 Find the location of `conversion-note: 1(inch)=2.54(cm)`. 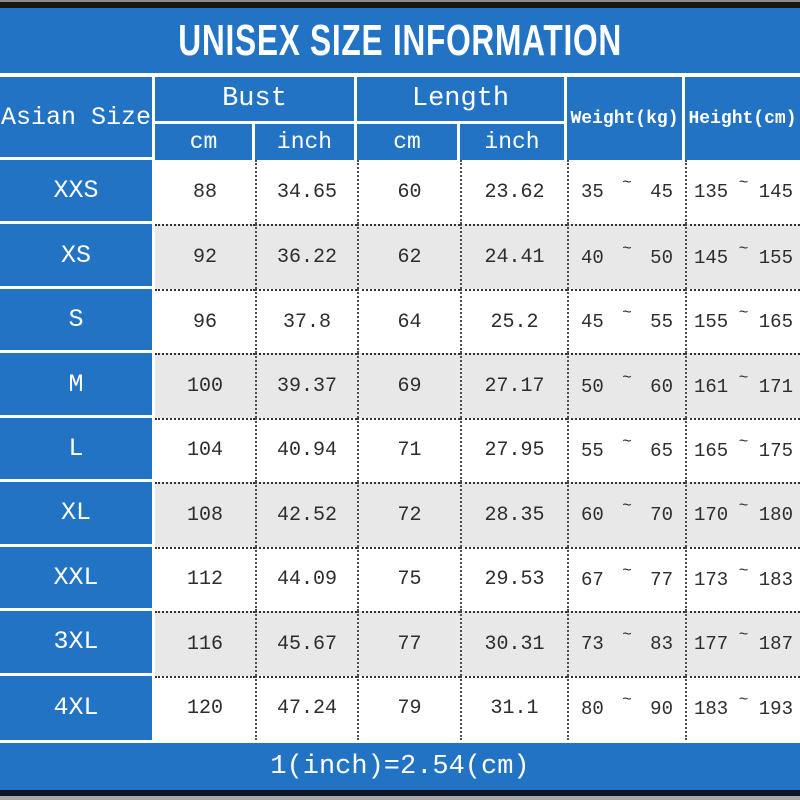

conversion-note: 1(inch)=2.54(cm) is located at coordinates (400, 766).